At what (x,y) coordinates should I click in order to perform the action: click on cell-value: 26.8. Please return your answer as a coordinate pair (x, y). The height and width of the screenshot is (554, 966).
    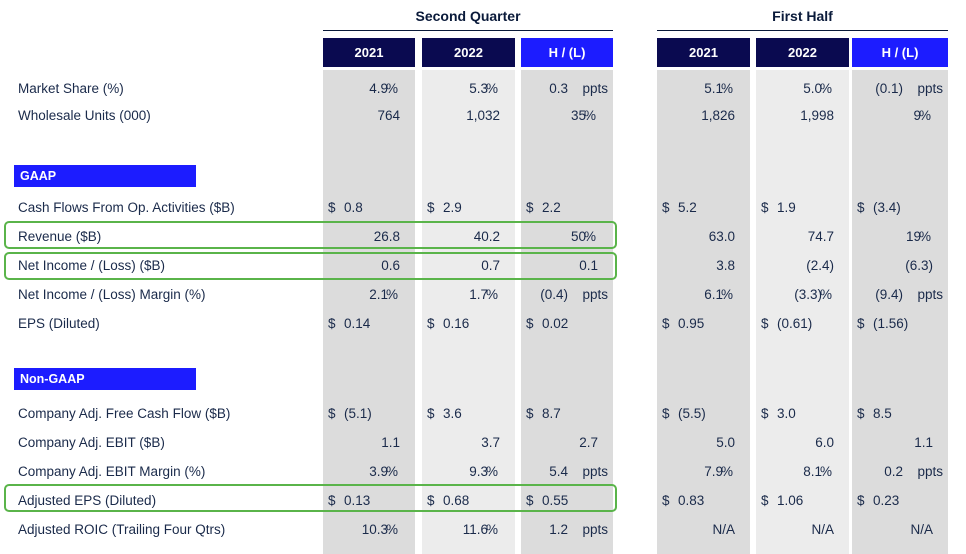
    Looking at the image, I should click on (386, 236).